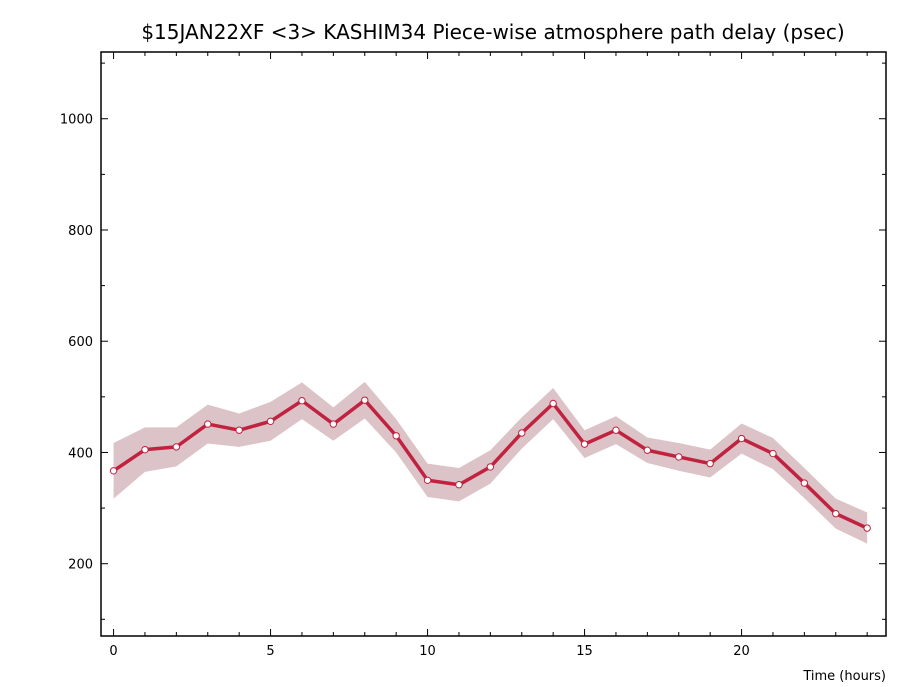  Describe the element at coordinates (113, 651) in the screenshot. I see `x-tick-label: 0` at that location.